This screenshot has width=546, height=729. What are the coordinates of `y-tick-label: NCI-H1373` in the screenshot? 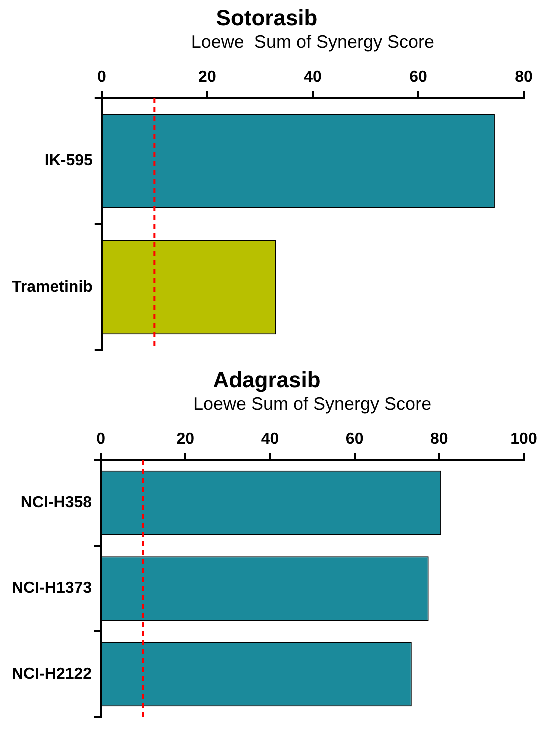 It's located at (52, 589).